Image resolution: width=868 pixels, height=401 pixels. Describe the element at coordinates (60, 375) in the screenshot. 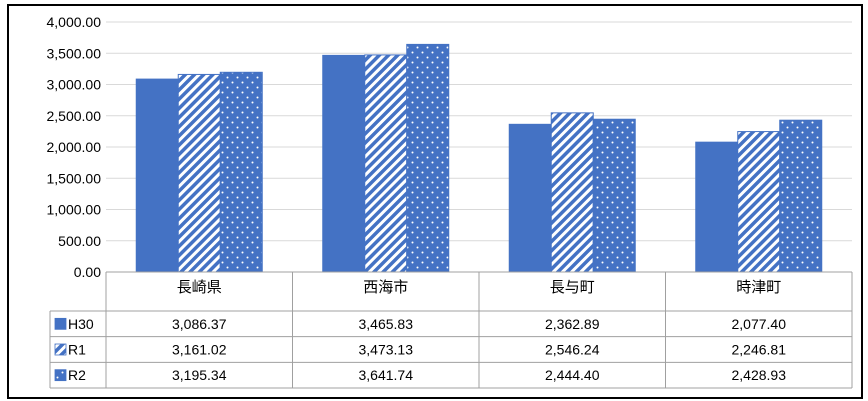

I see `legend-key-r2` at that location.